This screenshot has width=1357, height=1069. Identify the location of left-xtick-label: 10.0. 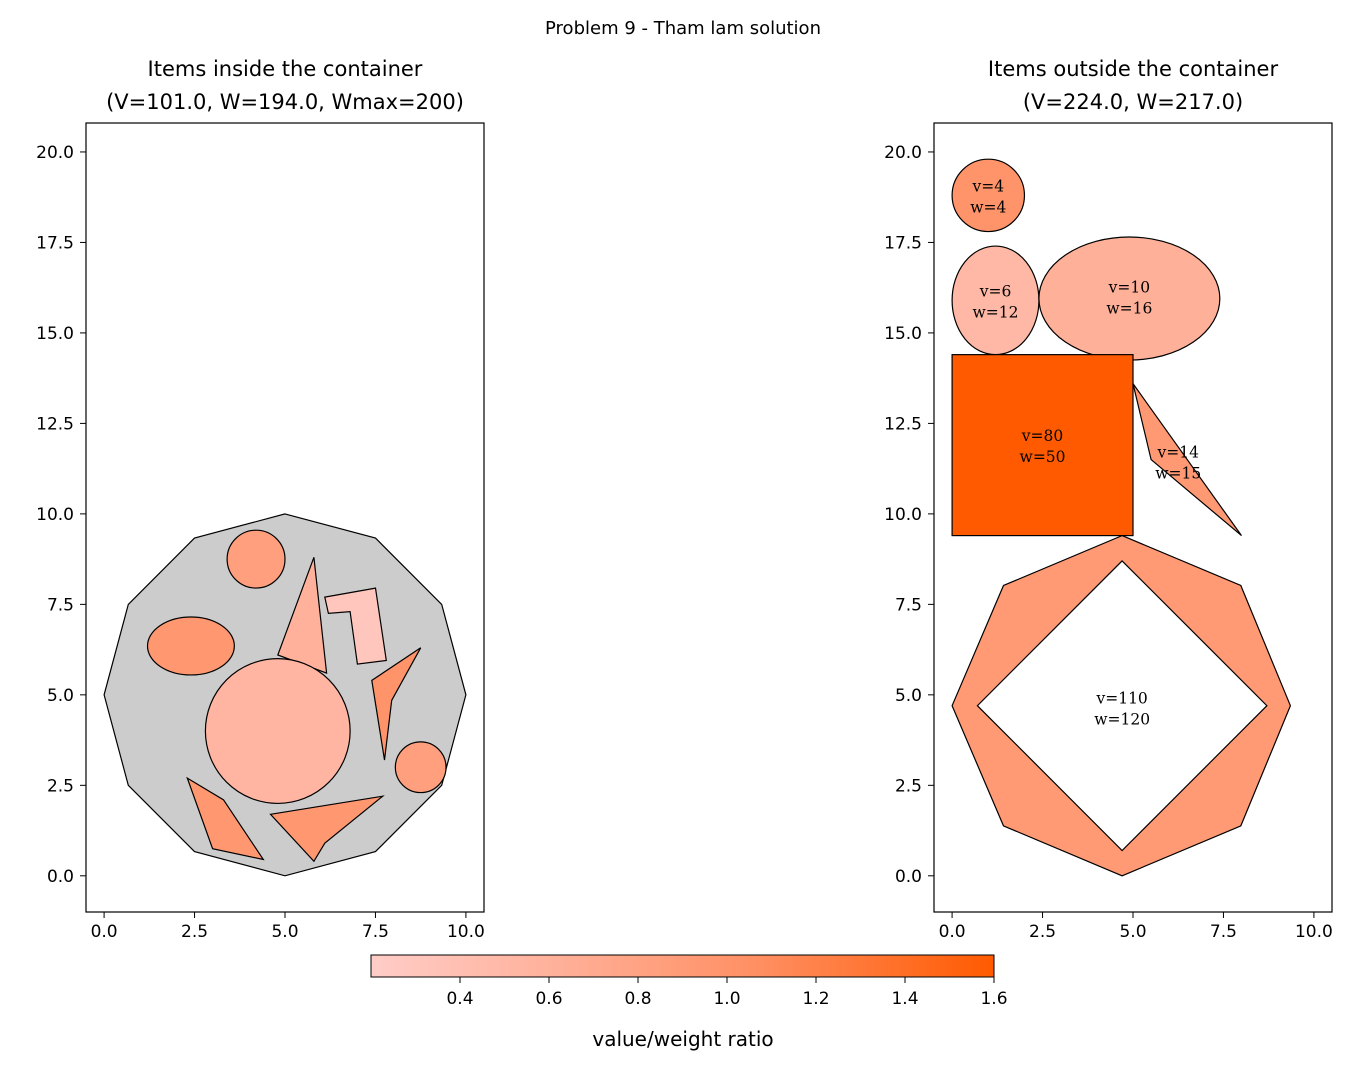
(466, 932).